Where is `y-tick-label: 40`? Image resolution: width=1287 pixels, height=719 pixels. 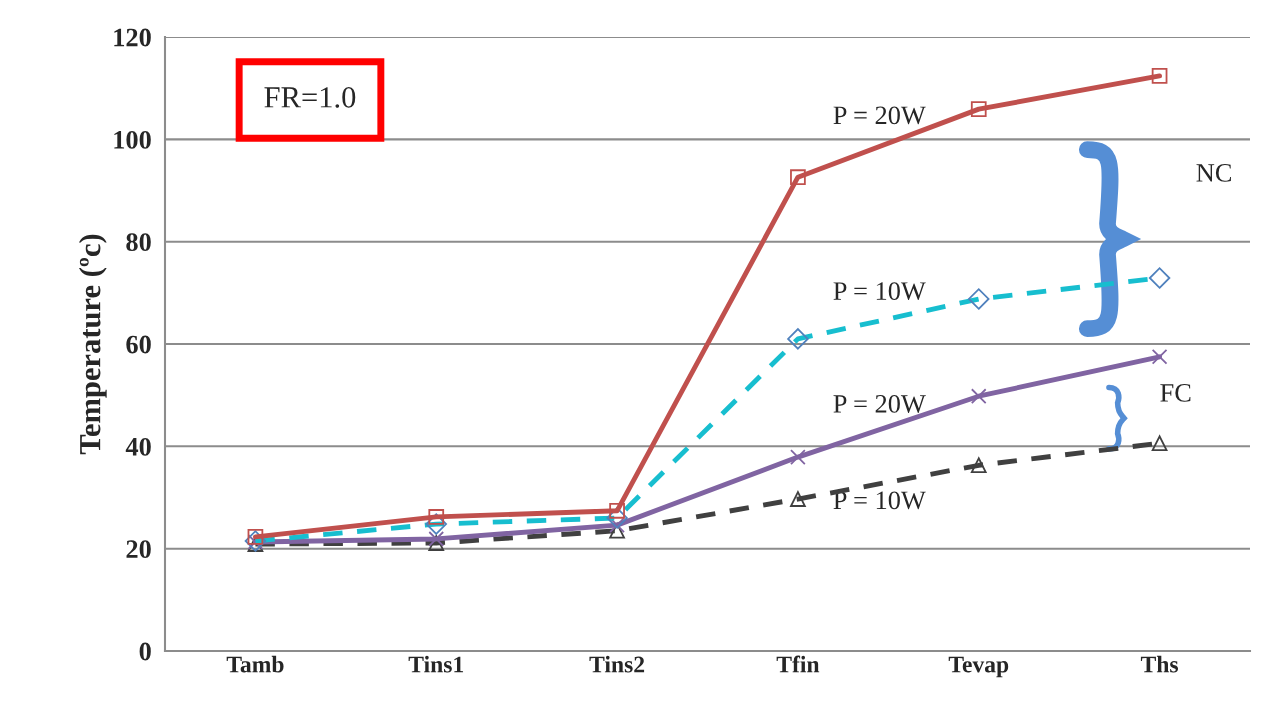 y-tick-label: 40 is located at coordinates (138, 446).